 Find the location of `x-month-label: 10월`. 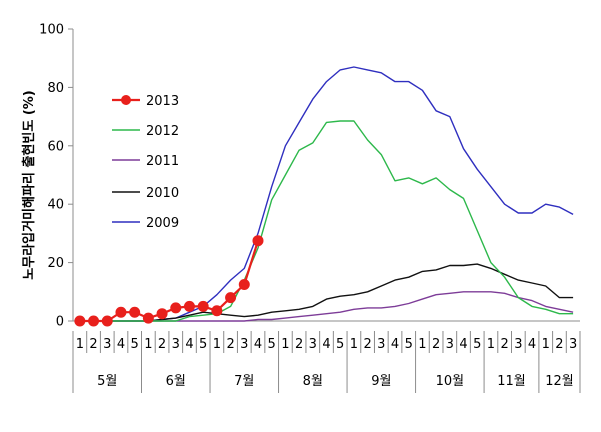

x-month-label: 10월 is located at coordinates (450, 381).